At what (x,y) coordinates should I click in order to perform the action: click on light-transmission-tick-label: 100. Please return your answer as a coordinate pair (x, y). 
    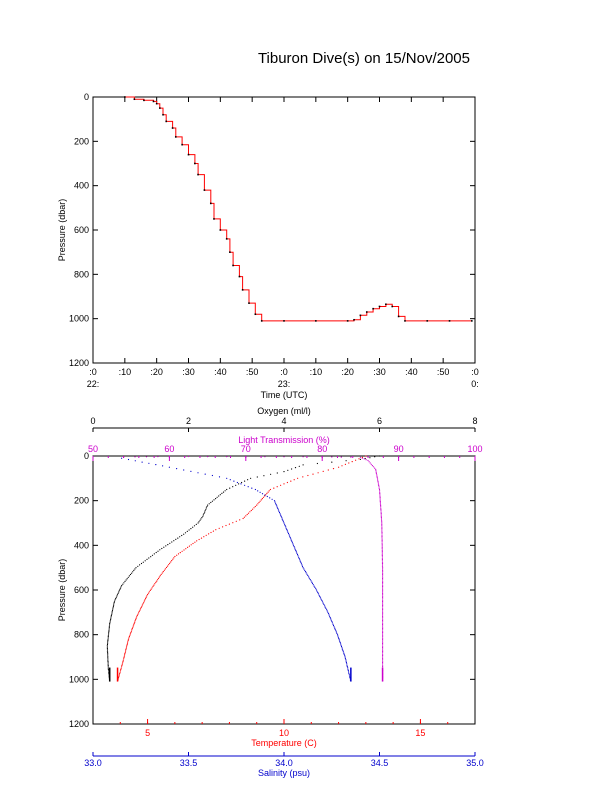
    Looking at the image, I should click on (474, 449).